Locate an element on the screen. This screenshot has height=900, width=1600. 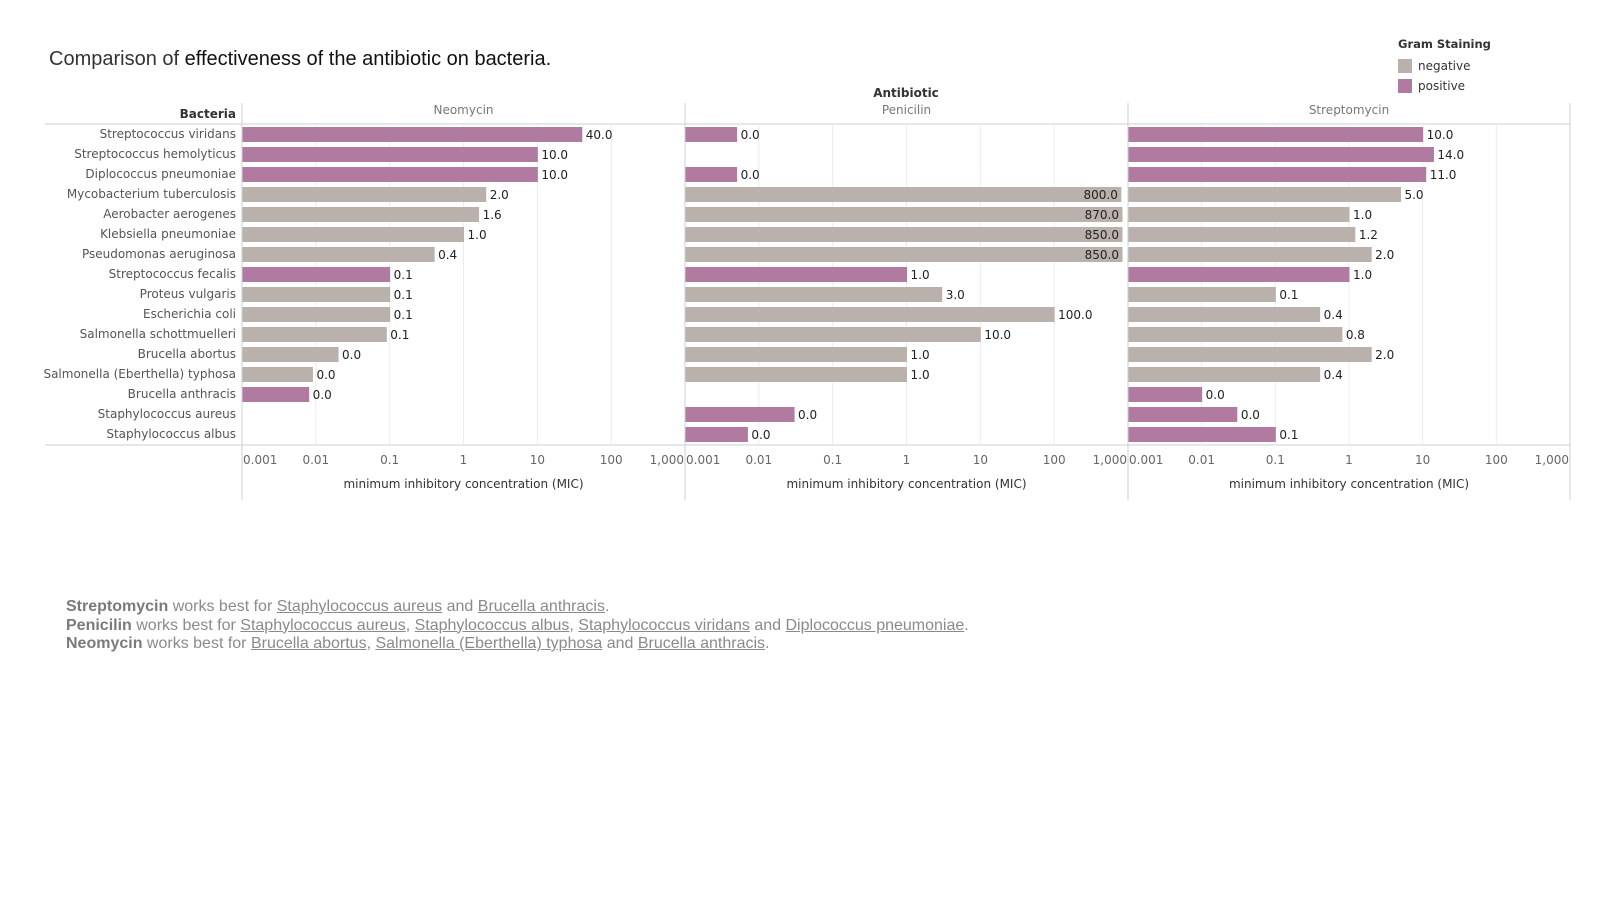
data-label: 0.4 is located at coordinates (1333, 315).